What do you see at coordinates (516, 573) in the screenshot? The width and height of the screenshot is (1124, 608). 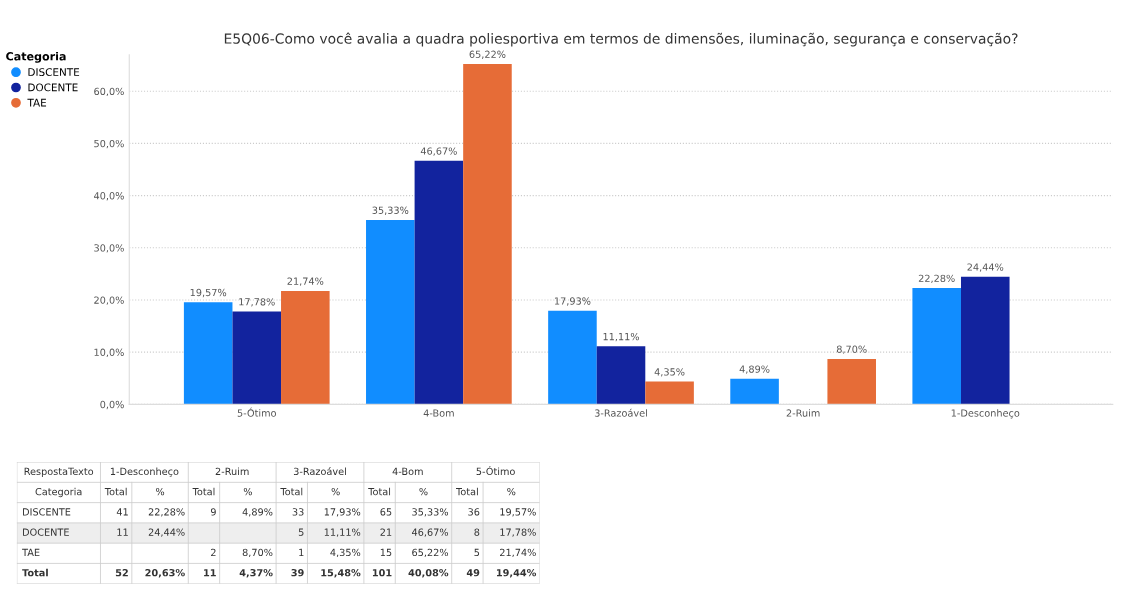 I see `text: 19,44%` at bounding box center [516, 573].